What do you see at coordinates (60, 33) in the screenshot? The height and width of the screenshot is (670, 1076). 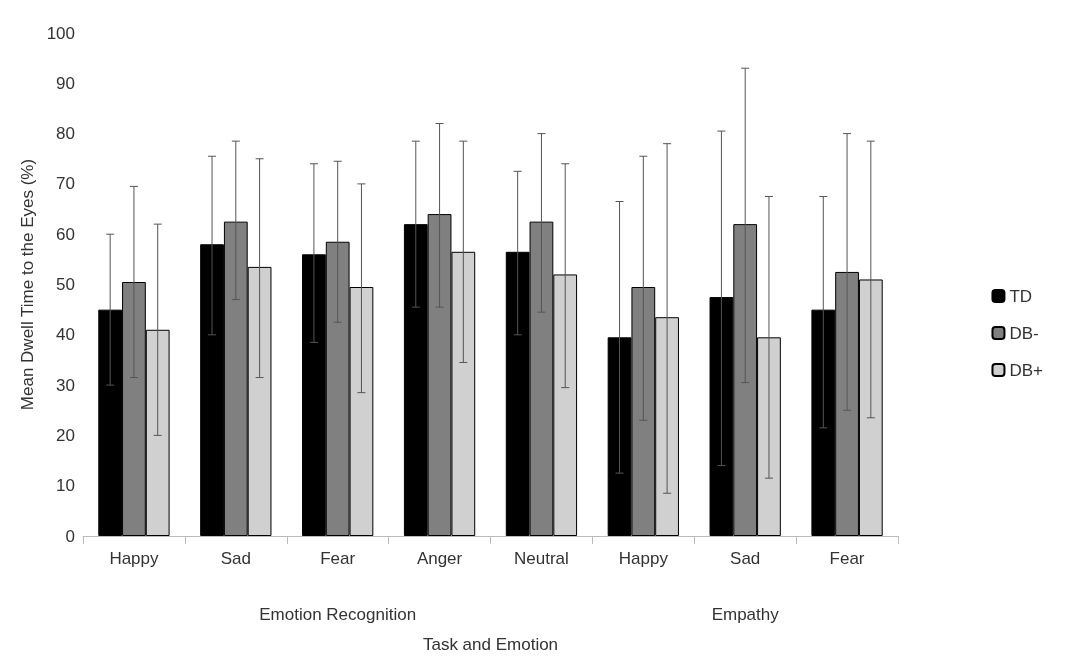 I see `y-tick-label: 100` at bounding box center [60, 33].